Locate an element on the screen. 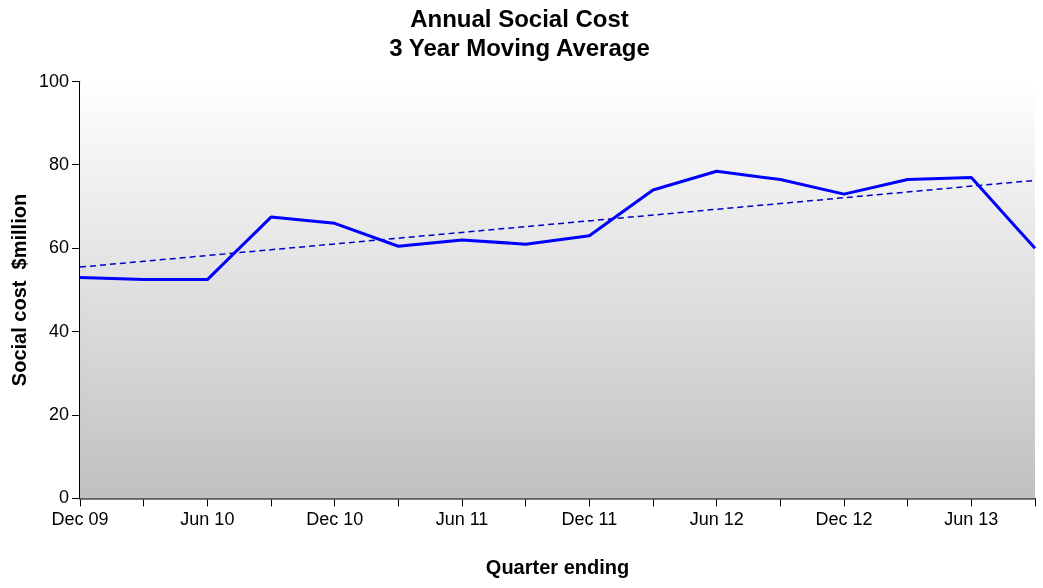 The width and height of the screenshot is (1043, 588). y-axis-title: Social cost $million is located at coordinates (18, 290).